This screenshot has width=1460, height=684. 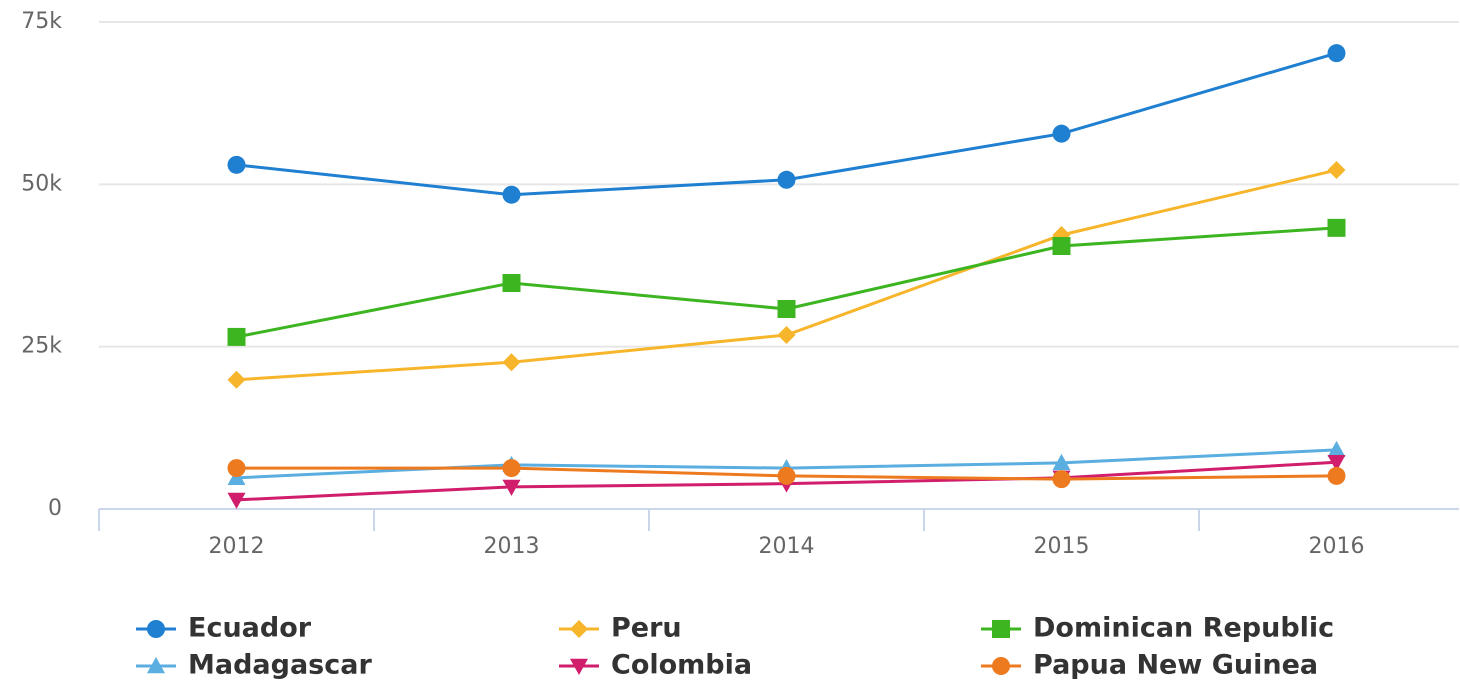 I want to click on legend-label: Madagascar, so click(x=280, y=665).